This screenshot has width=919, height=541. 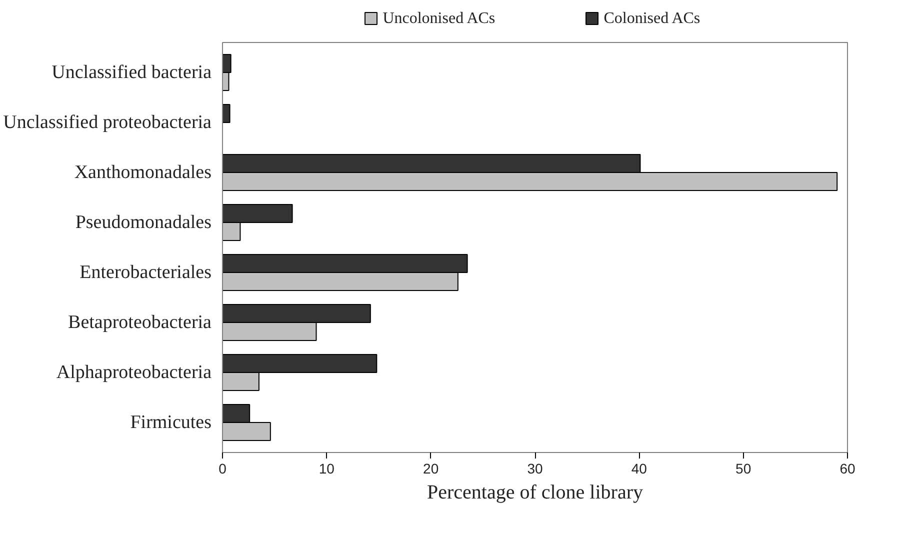 I want to click on y-tick-label: Enterobacteriales, so click(x=146, y=272).